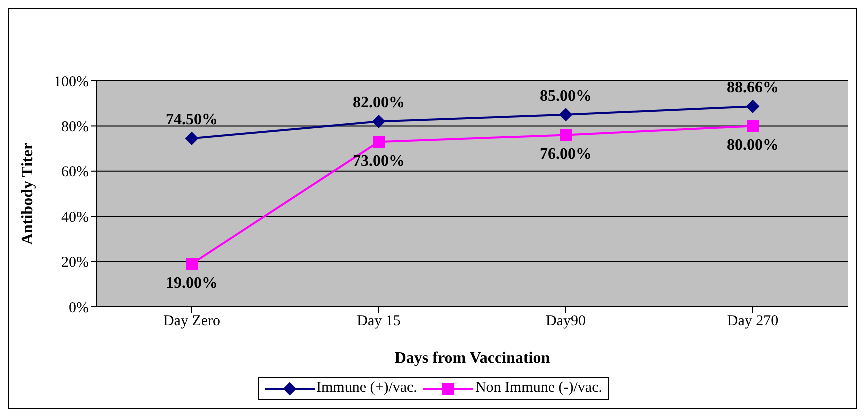 The image size is (865, 417). What do you see at coordinates (75, 263) in the screenshot?
I see `y-tick-label: 20%` at bounding box center [75, 263].